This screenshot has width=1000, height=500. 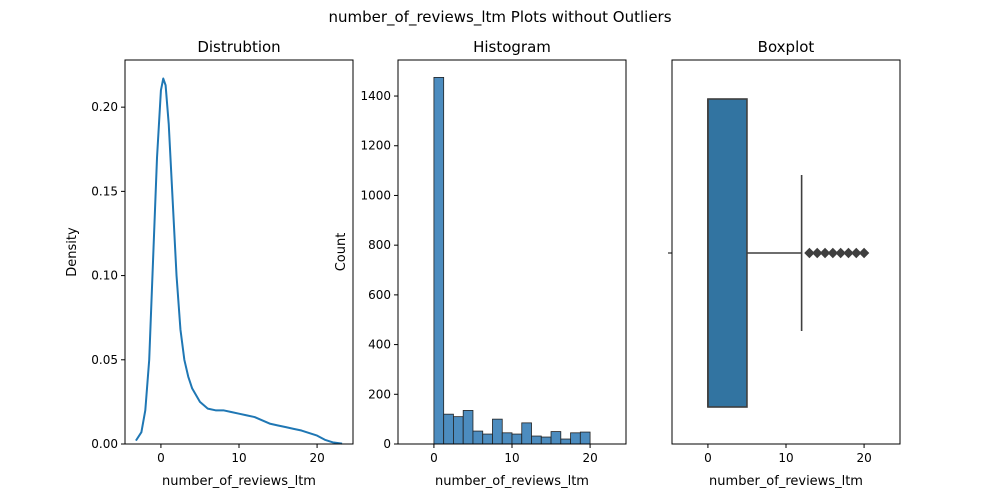 I want to click on box-iqr, so click(x=727, y=253).